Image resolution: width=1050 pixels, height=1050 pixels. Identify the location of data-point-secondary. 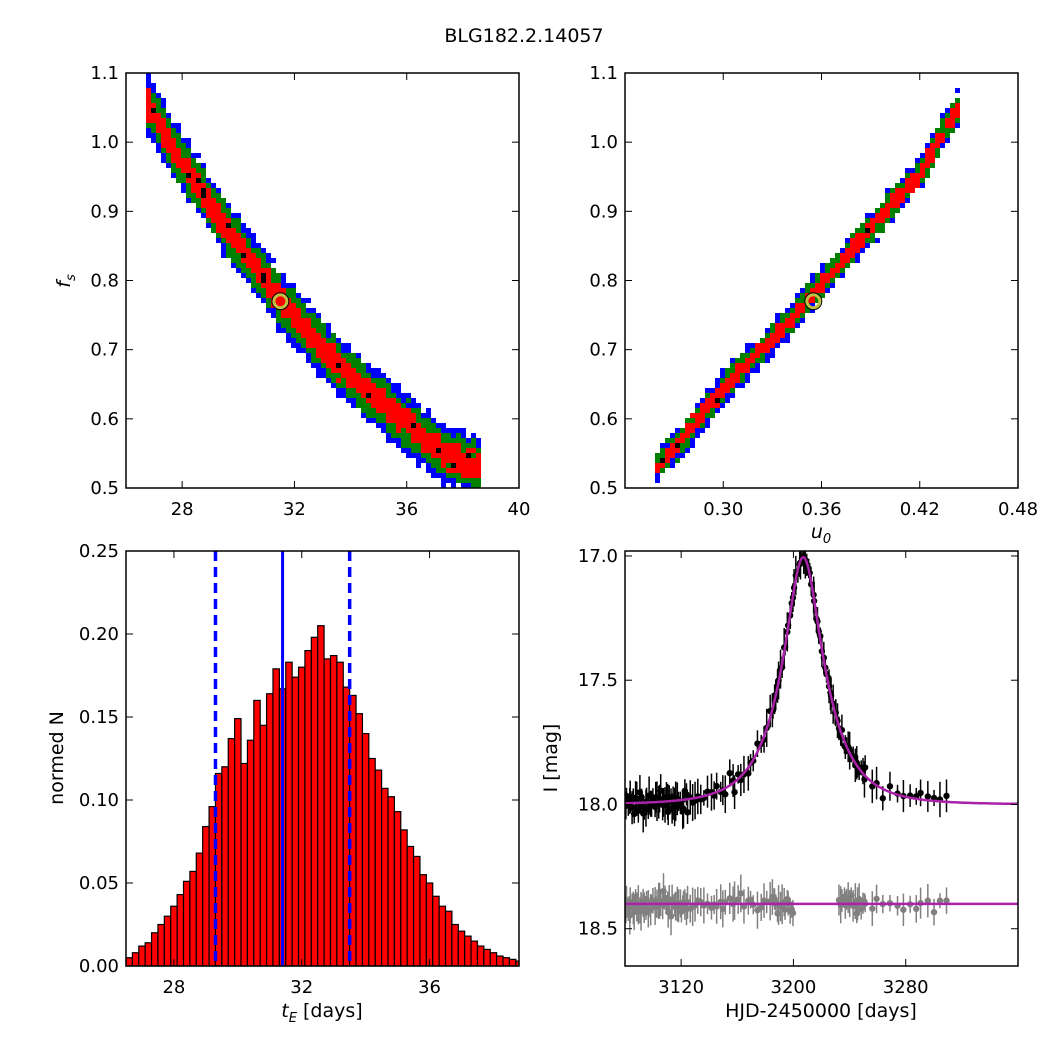
(738, 899).